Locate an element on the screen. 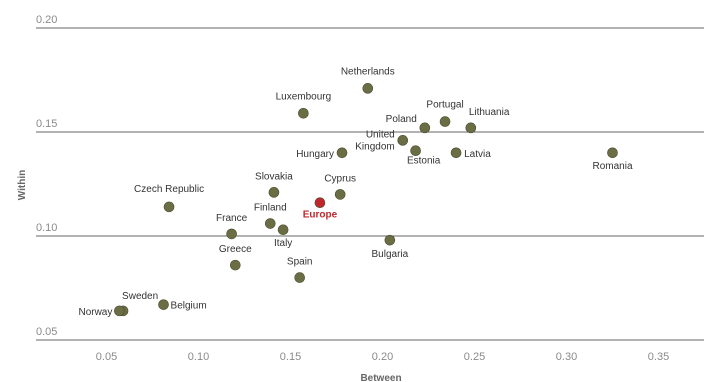 The width and height of the screenshot is (709, 382). point-label: Estonia is located at coordinates (424, 161).